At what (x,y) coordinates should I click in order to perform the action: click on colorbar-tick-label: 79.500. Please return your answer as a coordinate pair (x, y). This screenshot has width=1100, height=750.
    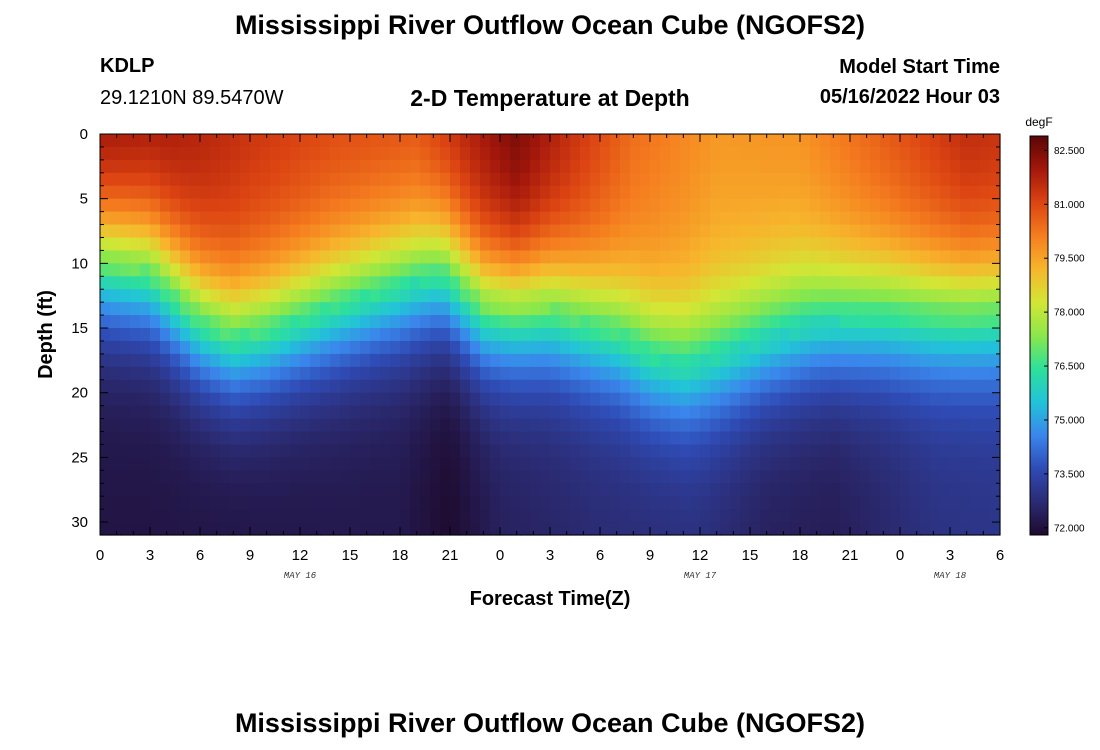
    Looking at the image, I should click on (1069, 259).